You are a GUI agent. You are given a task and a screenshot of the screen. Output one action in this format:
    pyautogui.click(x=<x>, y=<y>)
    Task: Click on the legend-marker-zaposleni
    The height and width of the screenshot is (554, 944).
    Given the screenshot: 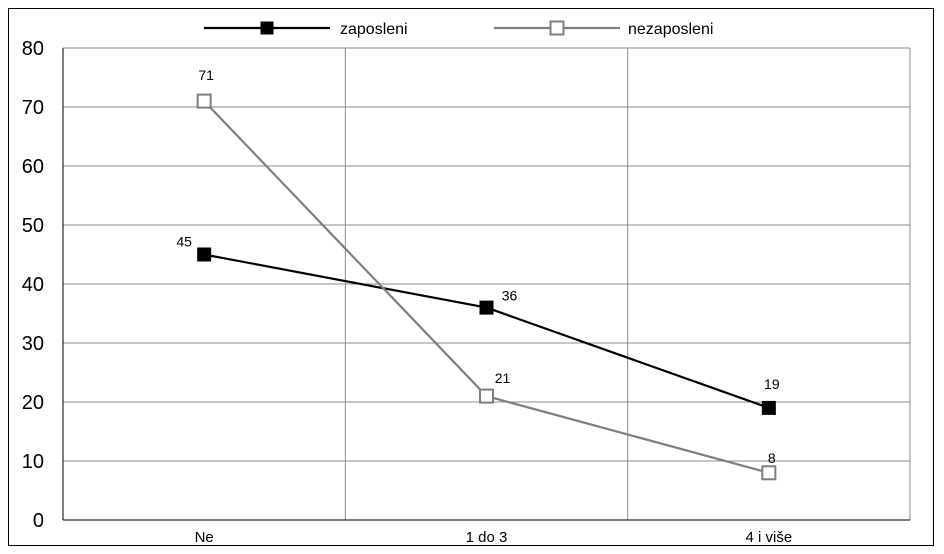 What is the action you would take?
    pyautogui.click(x=267, y=28)
    